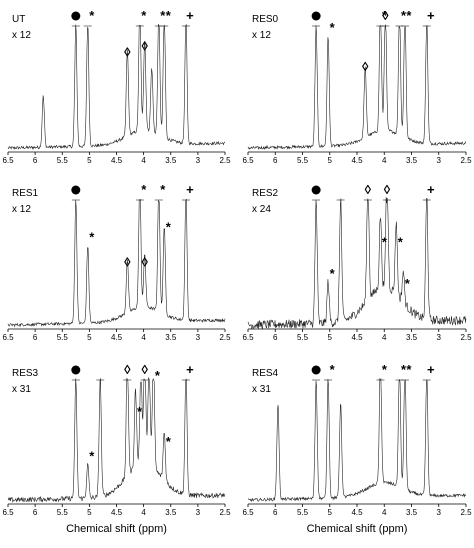  I want to click on sample-label: UT, so click(18, 19).